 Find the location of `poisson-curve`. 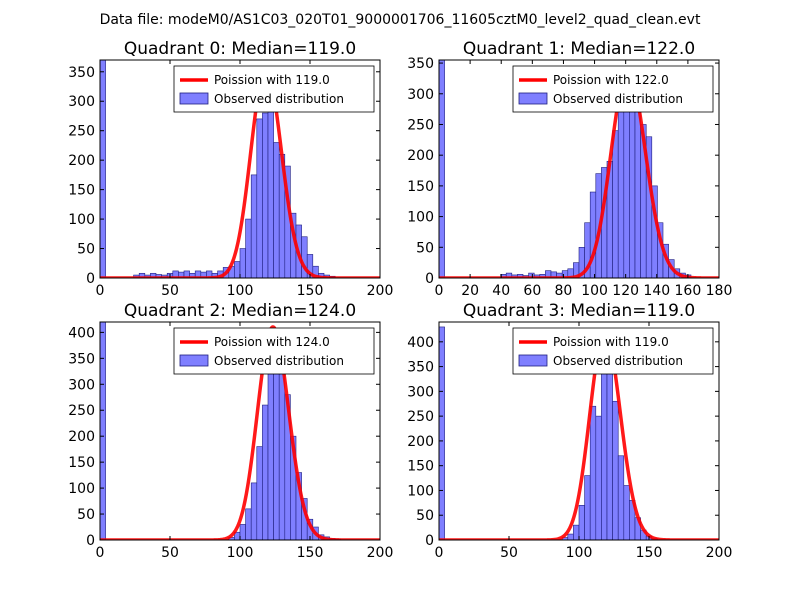

poisson-curve is located at coordinates (579, 173).